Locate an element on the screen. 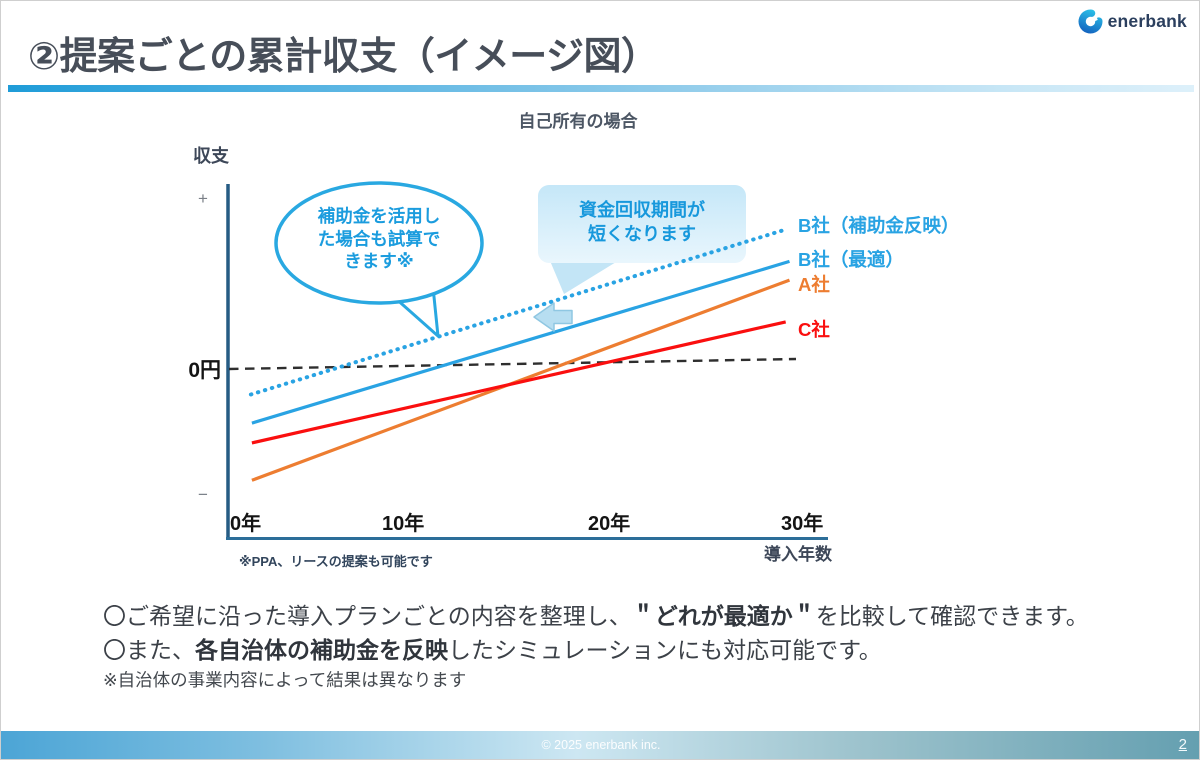  body-text-line-2: 〇また、各自治体の補助金を反映したシミュレーションにも対応可能です。 is located at coordinates (492, 650).